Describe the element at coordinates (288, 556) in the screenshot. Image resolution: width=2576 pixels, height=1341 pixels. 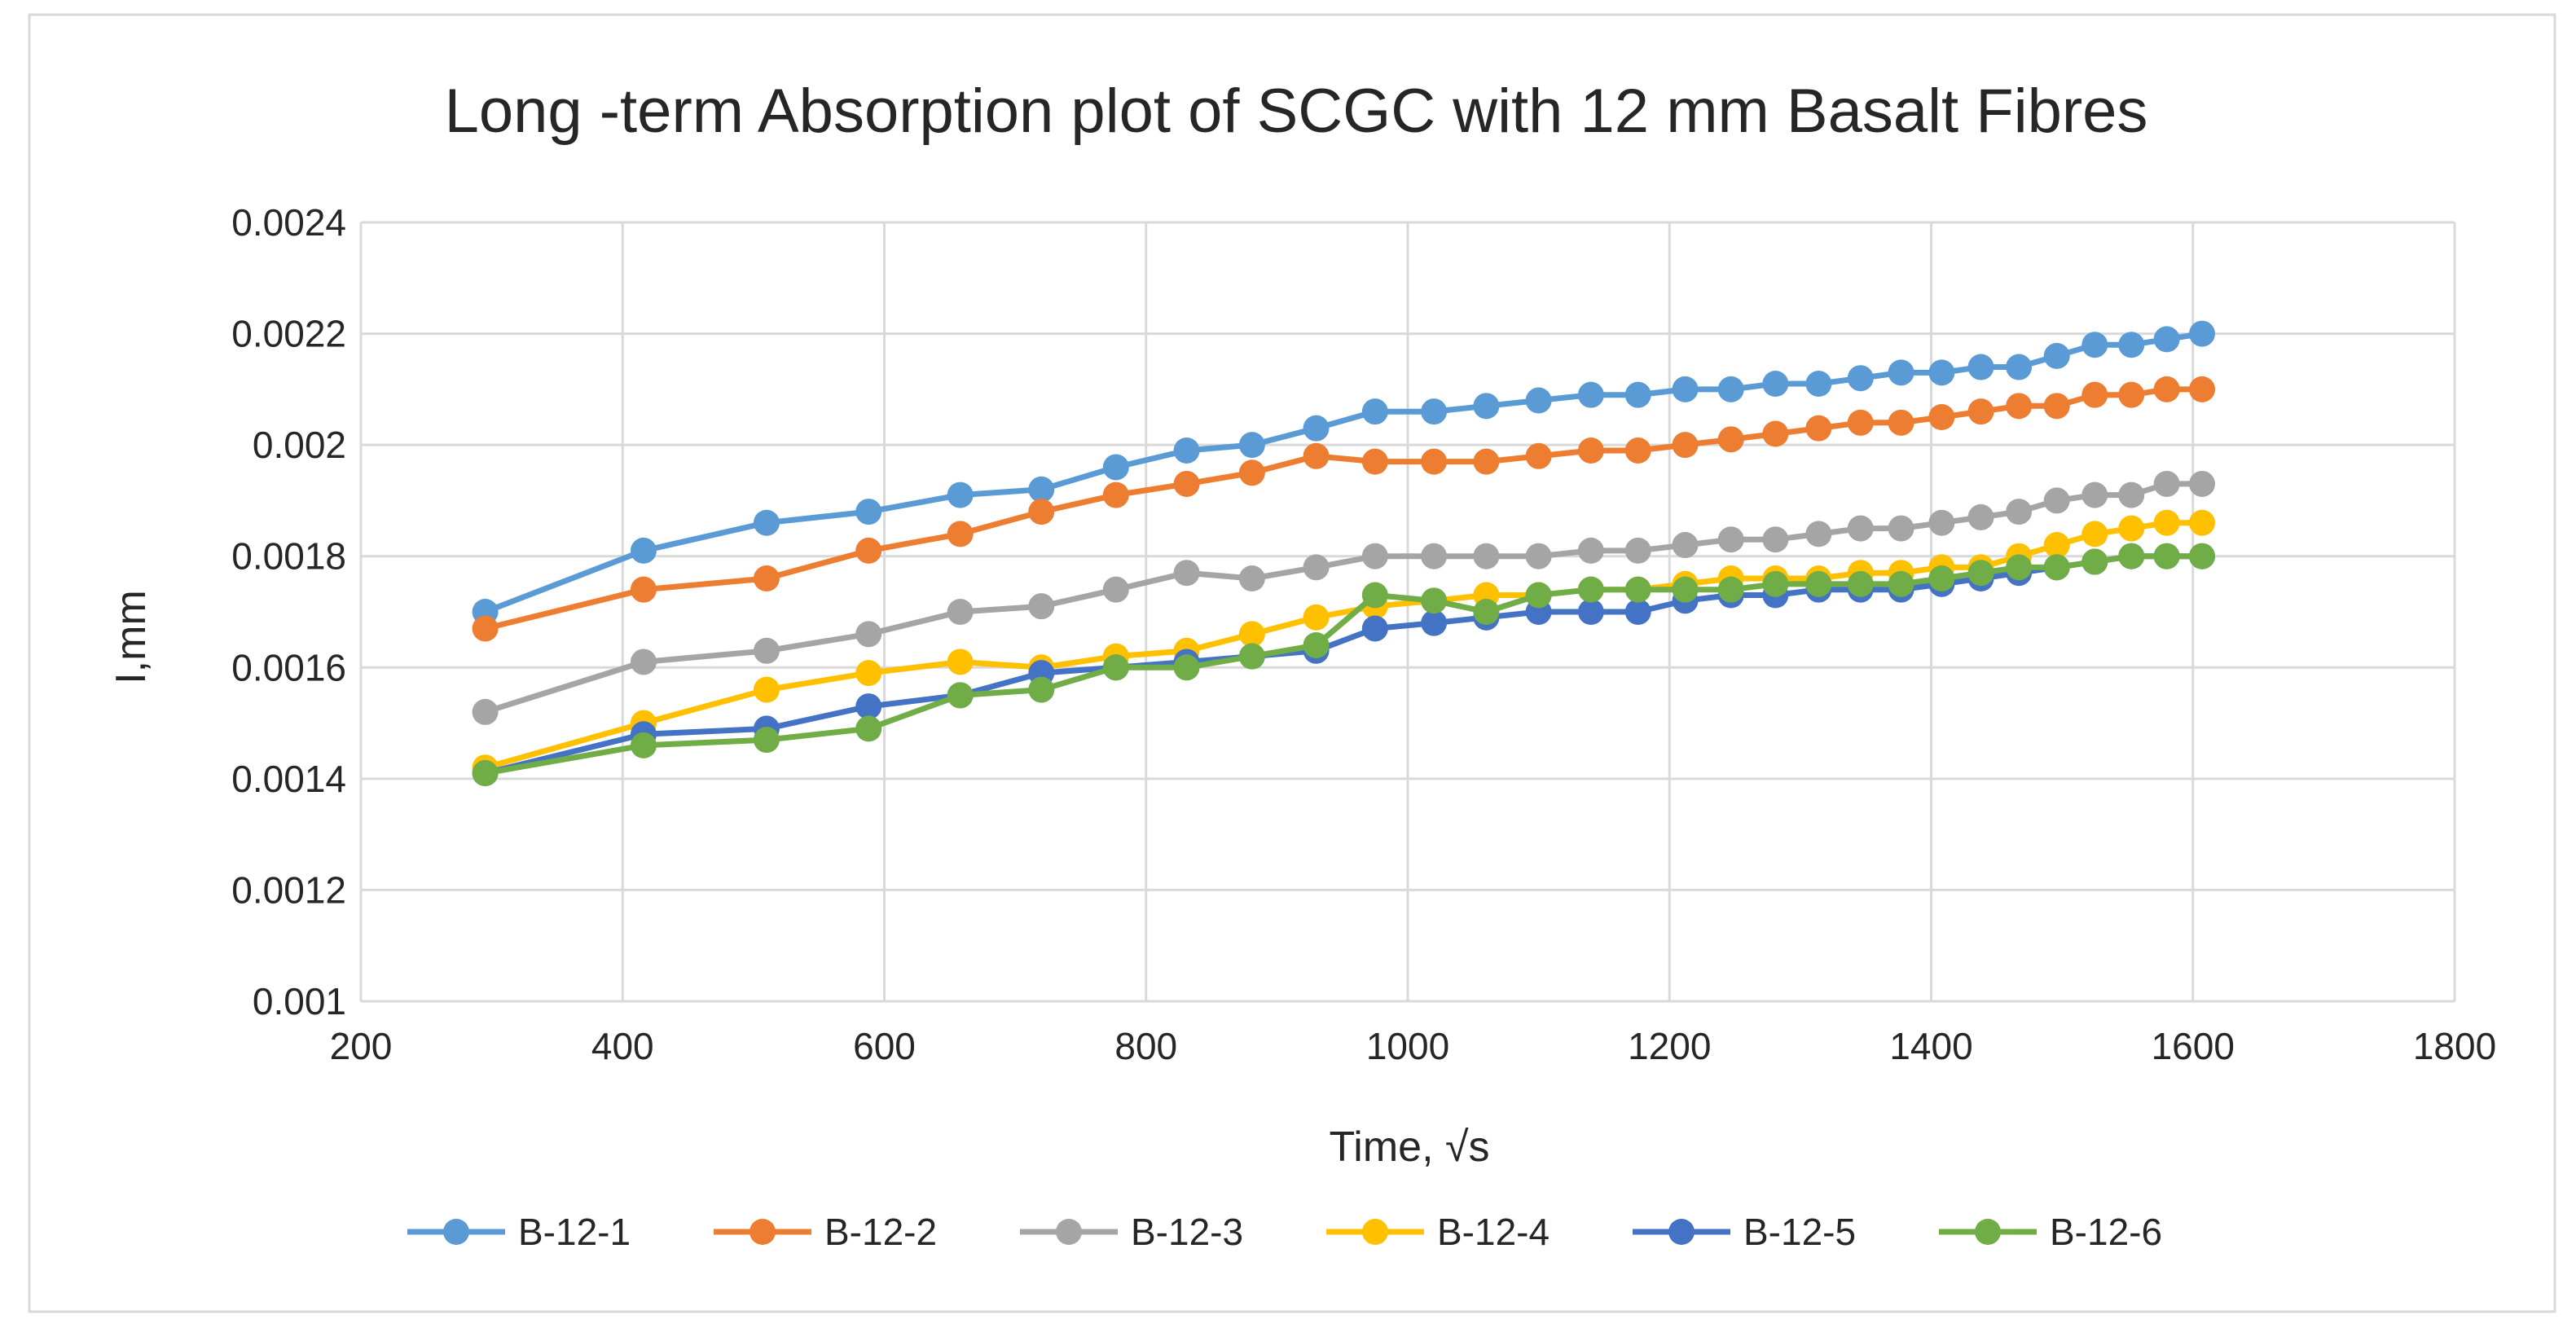
I see `y-tick-label: 0.0018` at that location.